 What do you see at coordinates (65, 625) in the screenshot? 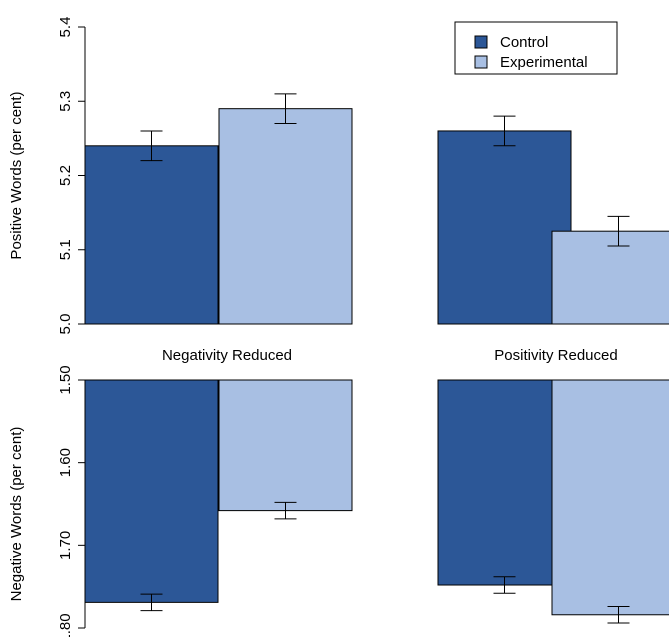
I see `y-tick-label-negative-3: 1.80` at bounding box center [65, 625].